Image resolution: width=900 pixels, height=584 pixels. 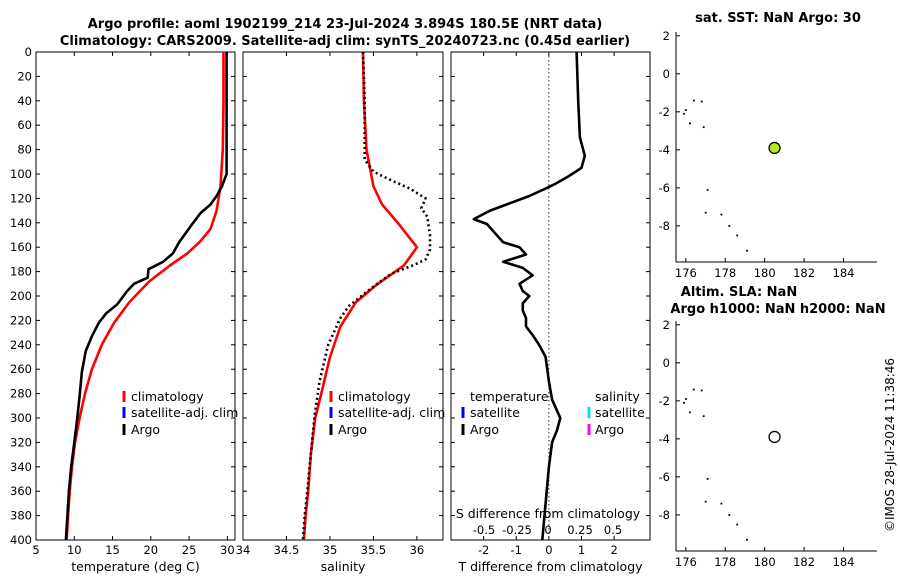 I want to click on x-axis-label: salinity, so click(x=343, y=566).